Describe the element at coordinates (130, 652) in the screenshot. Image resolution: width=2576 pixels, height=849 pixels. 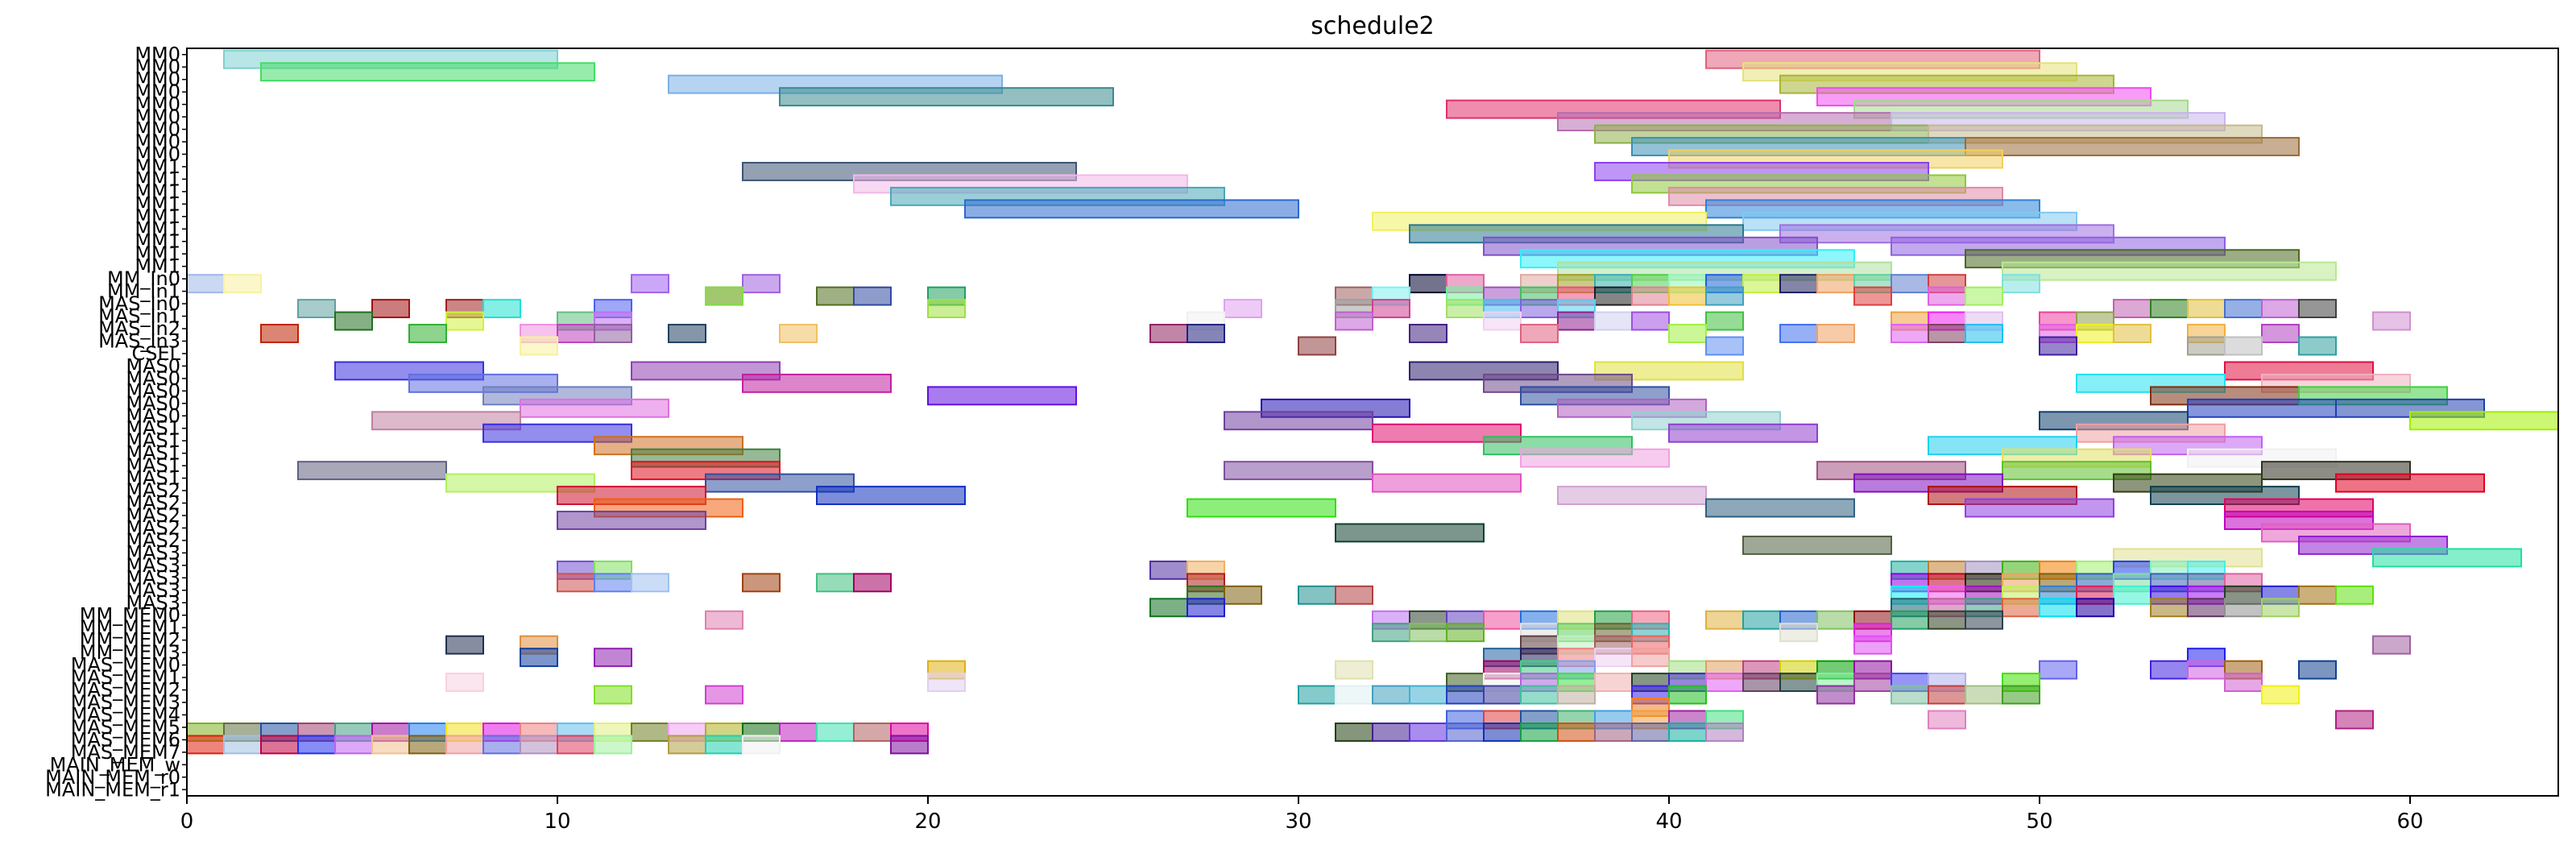
I see `row-label: MM_MEM3` at that location.